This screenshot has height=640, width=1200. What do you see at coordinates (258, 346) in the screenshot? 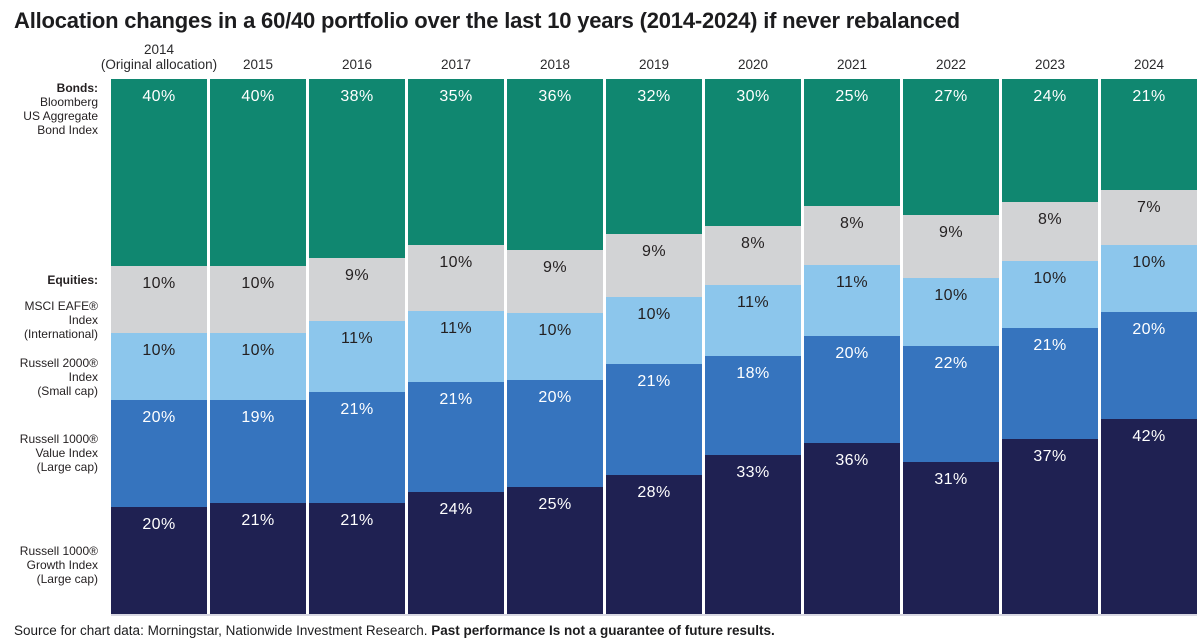
I see `column-bars: 40% 10% 10% 19% 21%` at bounding box center [258, 346].